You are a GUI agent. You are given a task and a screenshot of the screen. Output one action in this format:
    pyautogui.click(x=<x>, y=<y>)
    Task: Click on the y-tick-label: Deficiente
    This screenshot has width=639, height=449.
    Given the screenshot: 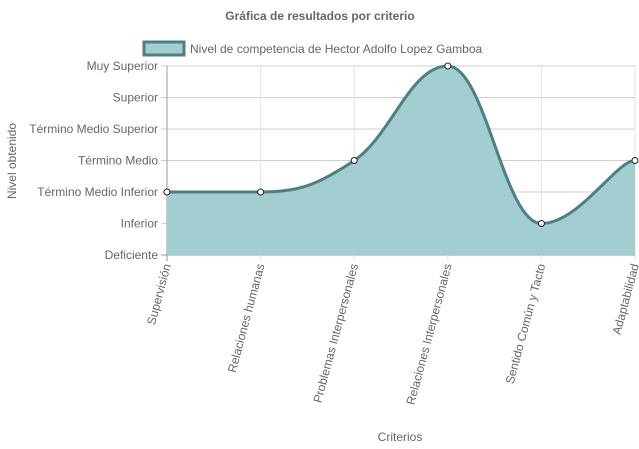 What is the action you would take?
    pyautogui.click(x=132, y=255)
    